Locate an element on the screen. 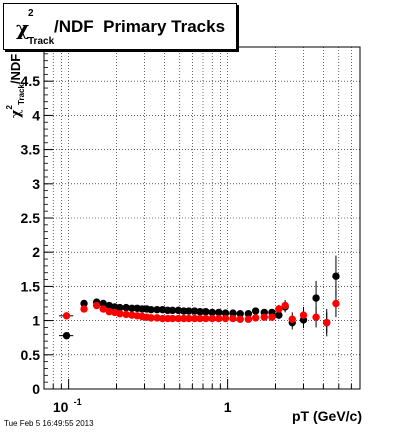 The width and height of the screenshot is (400, 433). y-tick-label: 1 is located at coordinates (36, 321).